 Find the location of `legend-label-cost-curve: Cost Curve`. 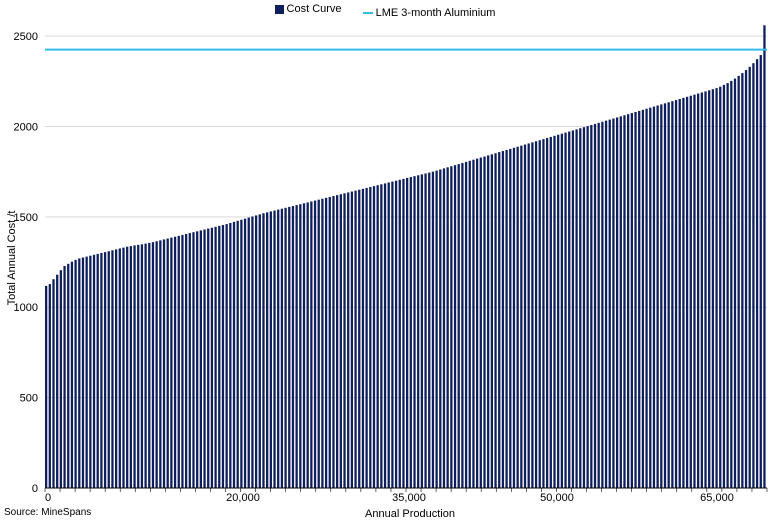

legend-label-cost-curve: Cost Curve is located at coordinates (314, 9).